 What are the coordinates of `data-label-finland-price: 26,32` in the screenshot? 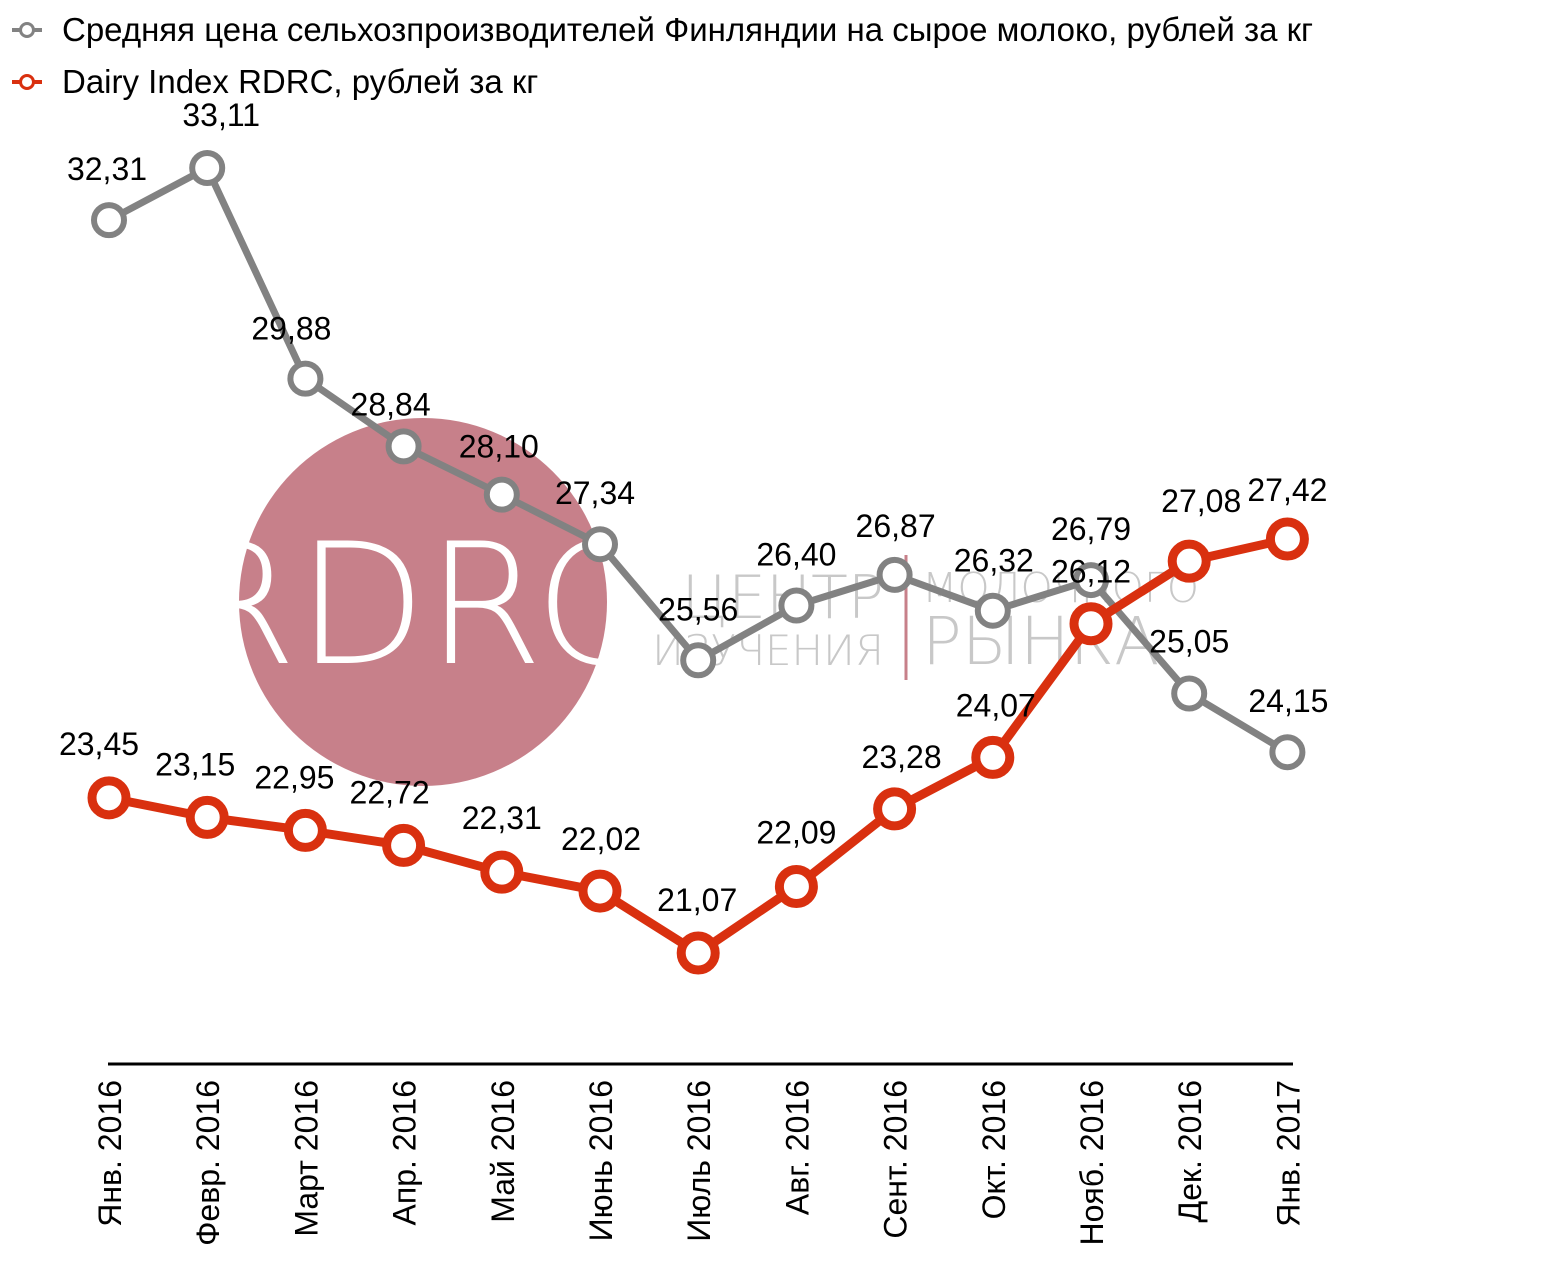 It's located at (994, 561).